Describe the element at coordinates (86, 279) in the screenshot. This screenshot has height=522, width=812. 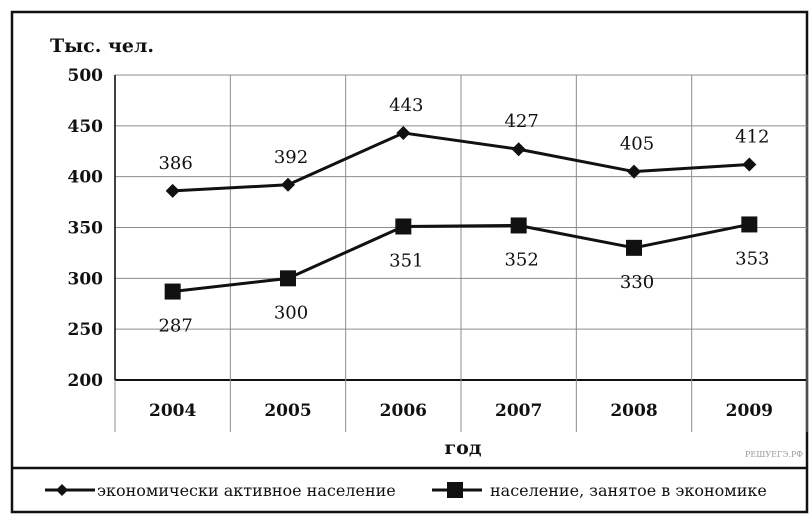
I see `y-tick-label: 300` at that location.